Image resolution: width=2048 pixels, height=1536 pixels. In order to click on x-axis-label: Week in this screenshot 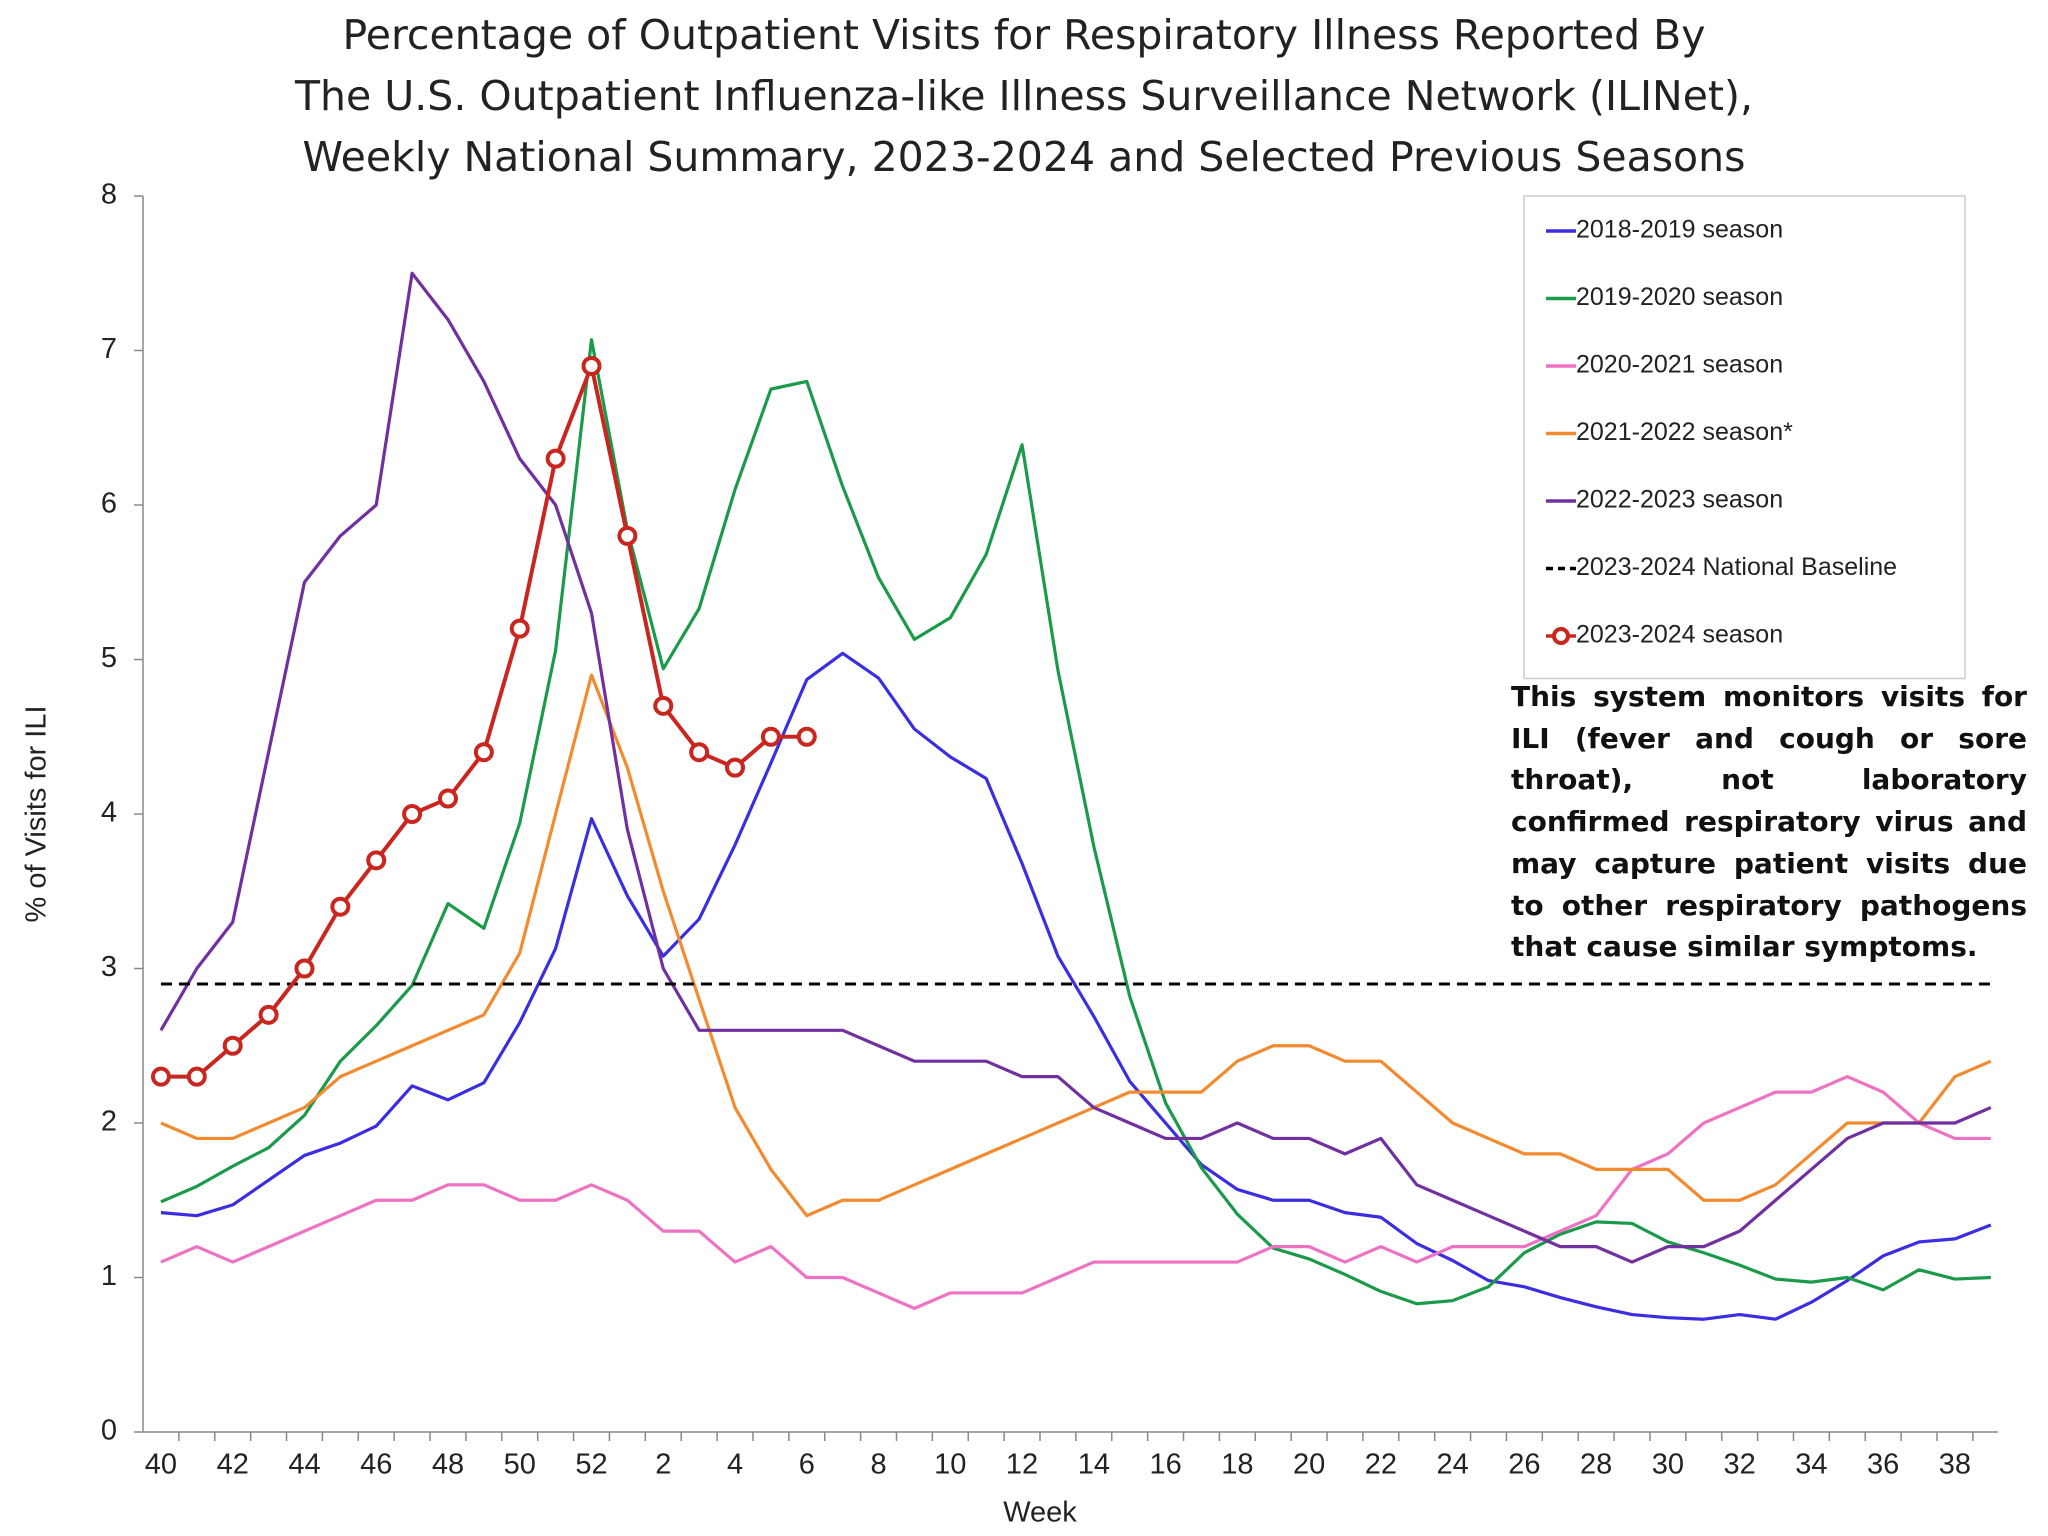, I will do `click(1040, 1513)`.